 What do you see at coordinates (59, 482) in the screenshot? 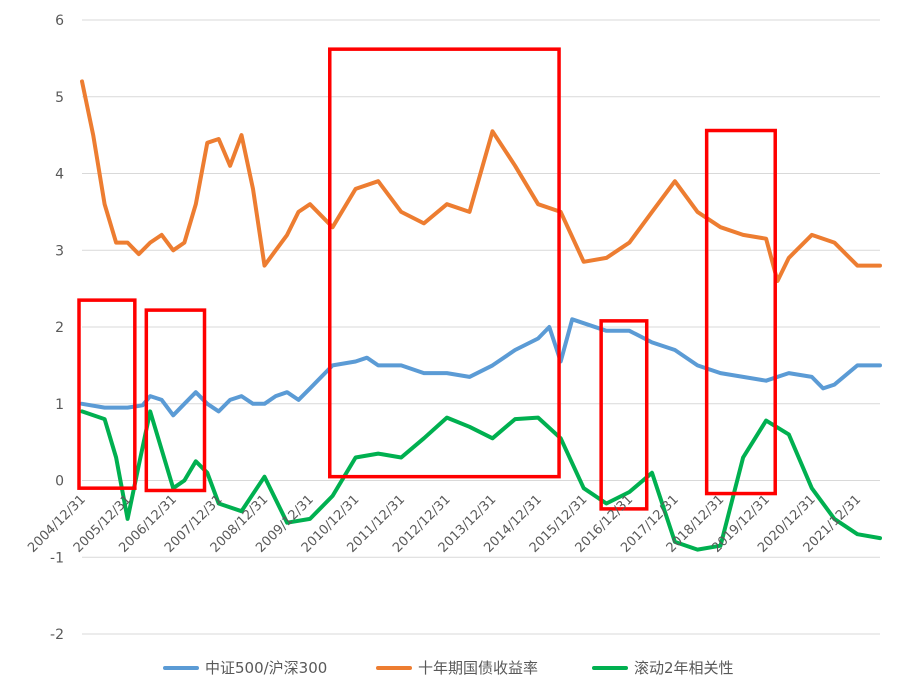
I see `y-tick-label: 0` at bounding box center [59, 482].